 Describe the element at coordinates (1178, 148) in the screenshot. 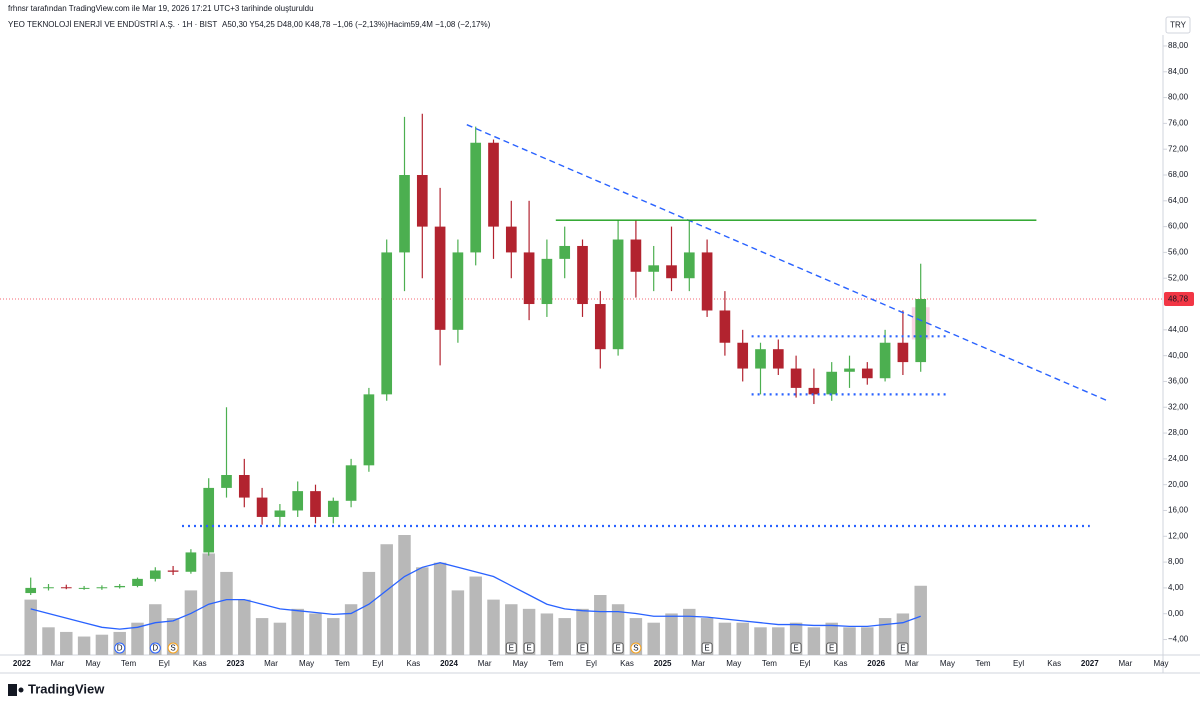

I see `y-tick-label: 72,00` at that location.